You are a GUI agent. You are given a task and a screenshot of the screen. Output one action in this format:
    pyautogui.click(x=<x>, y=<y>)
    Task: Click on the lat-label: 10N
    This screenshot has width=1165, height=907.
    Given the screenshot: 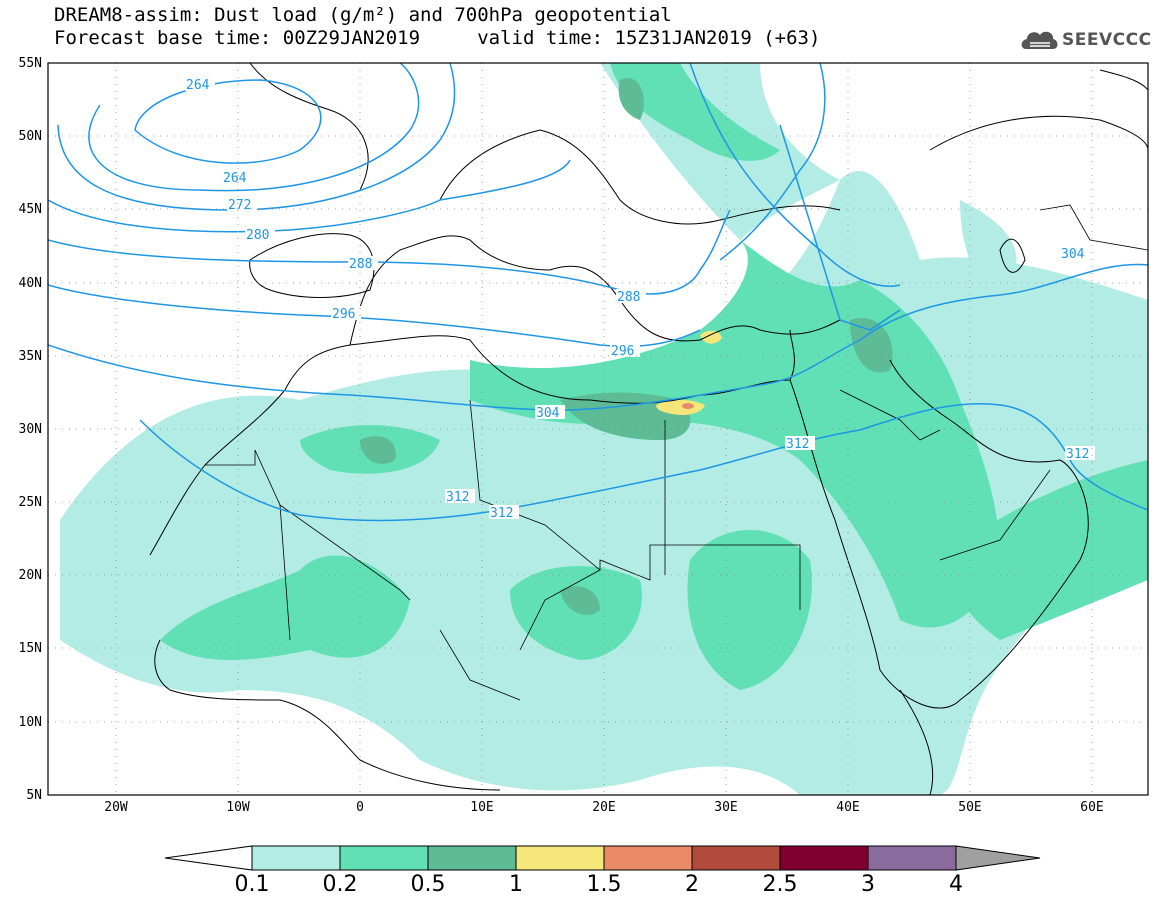 What is the action you would take?
    pyautogui.click(x=30, y=722)
    